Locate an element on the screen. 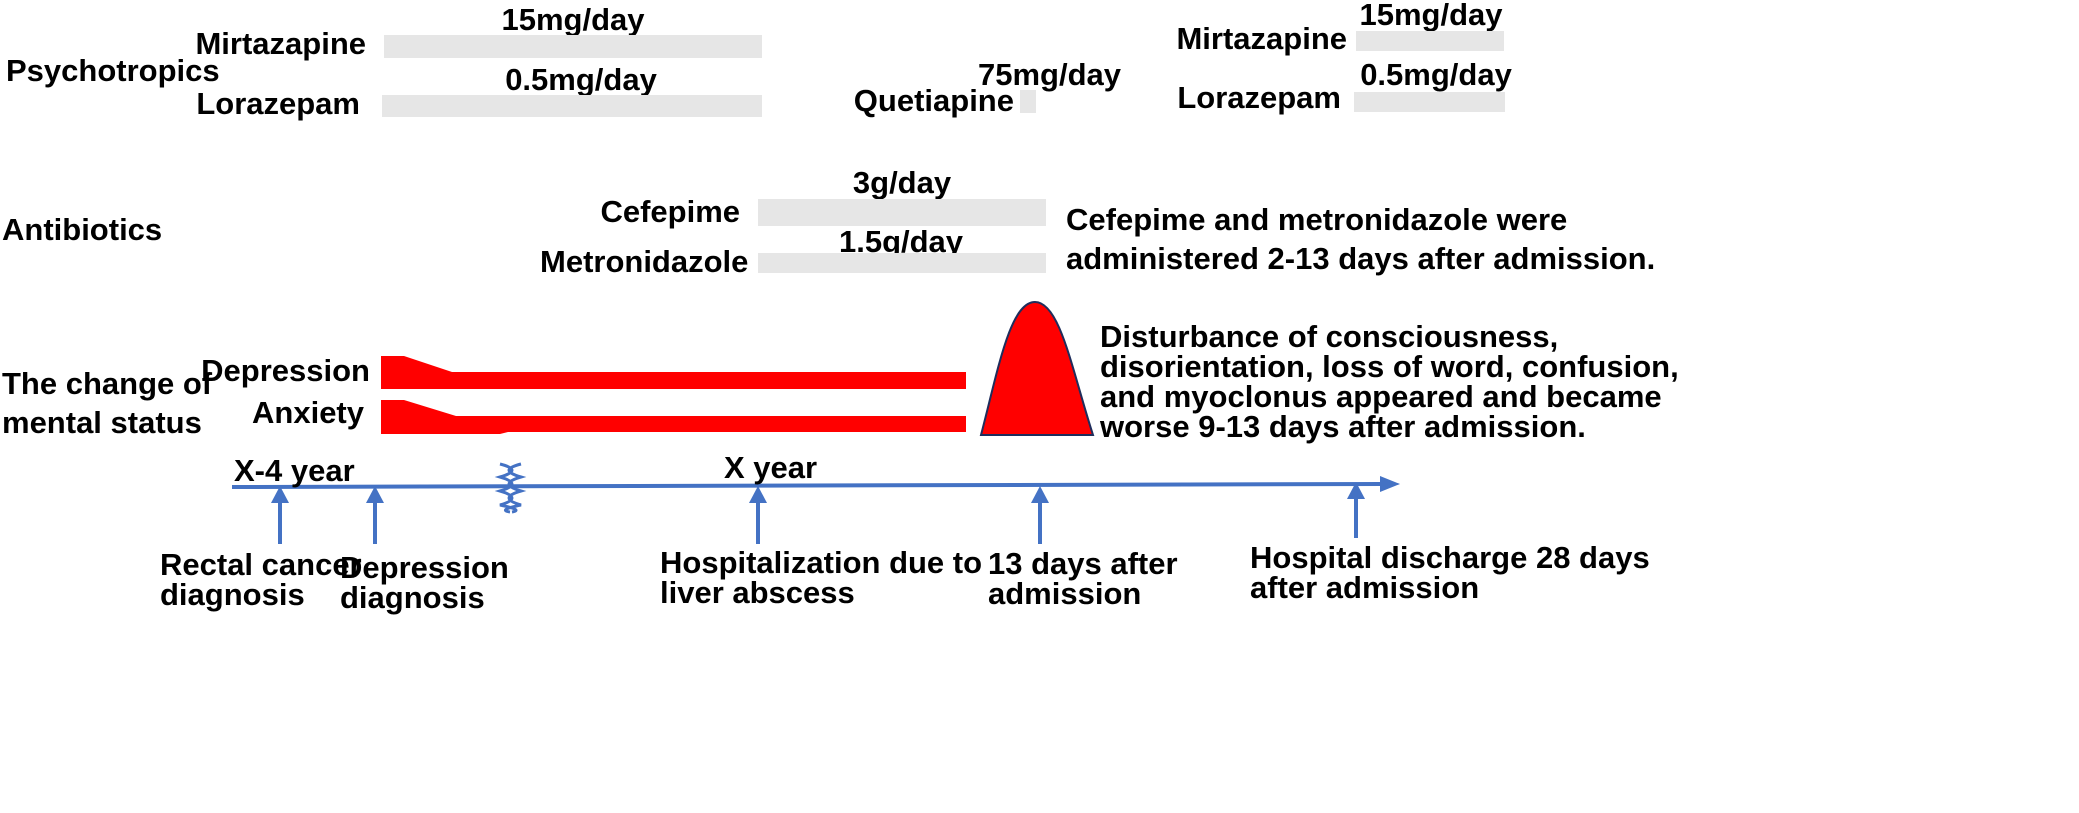  lorazepam-dose-2: 0.5mg/day is located at coordinates (1436, 74).